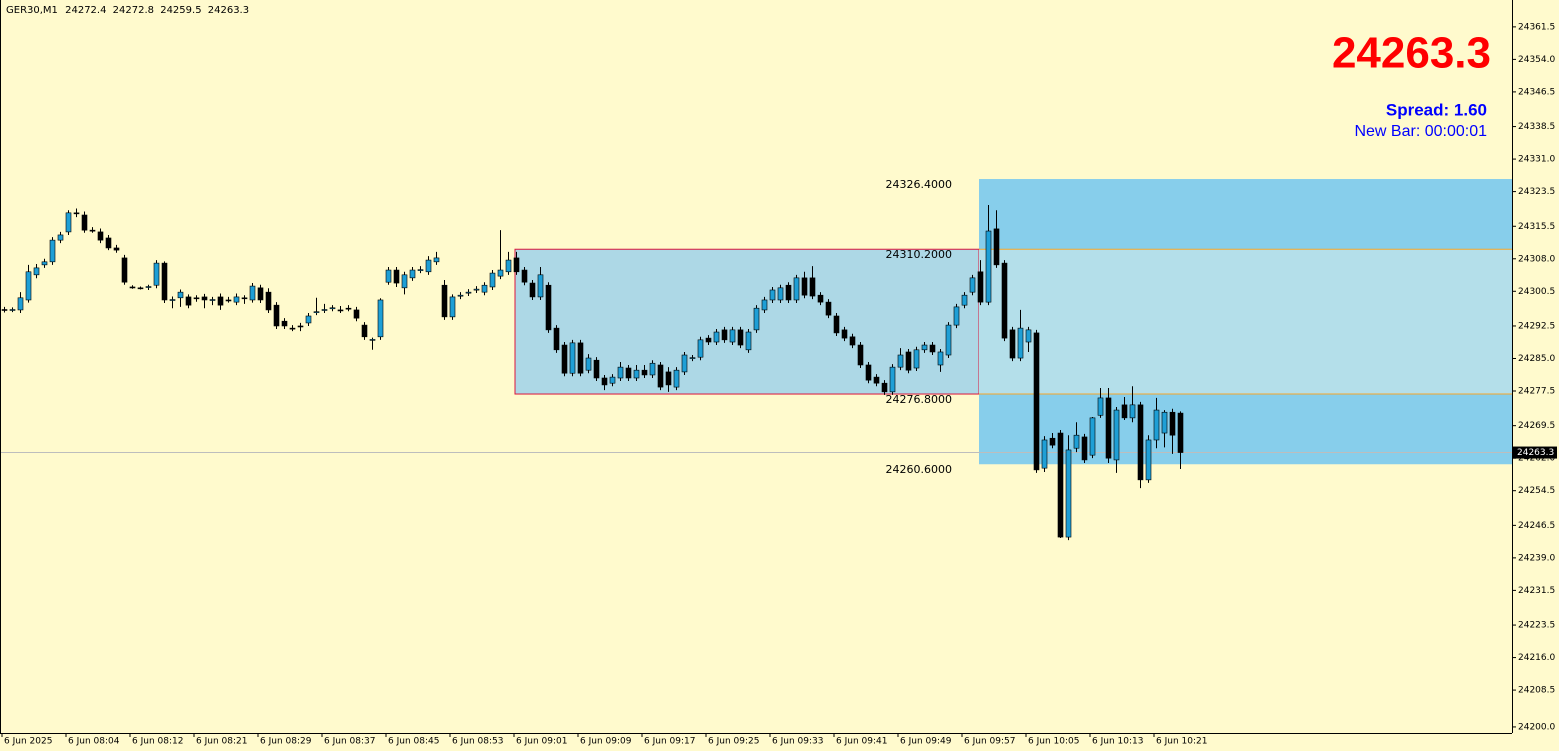  Describe the element at coordinates (133, 10) in the screenshot. I see `last-high: 24272.8` at that location.